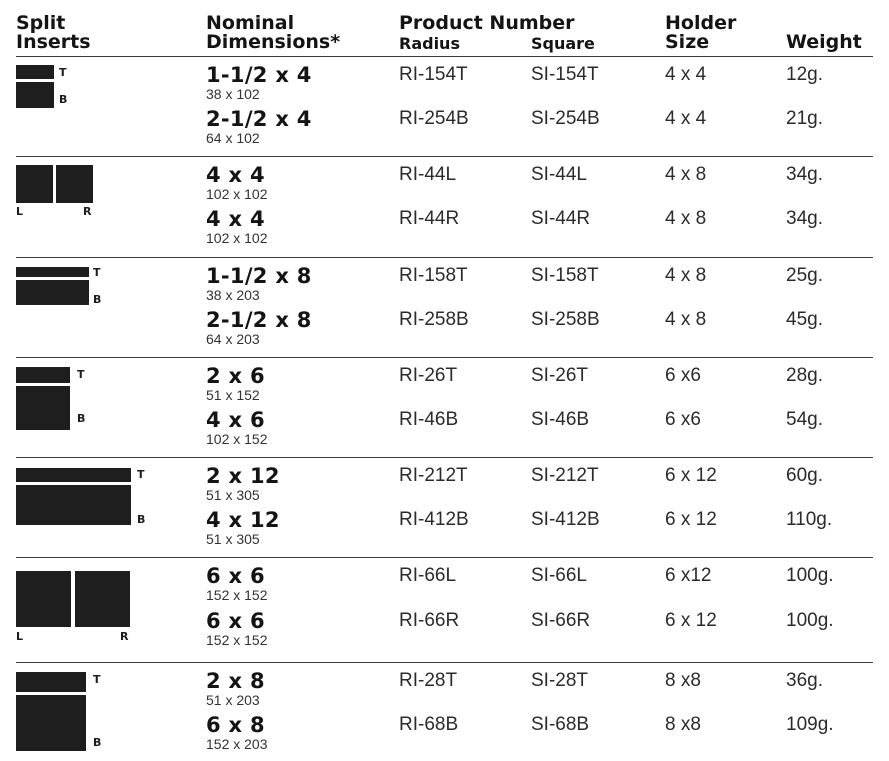  Describe the element at coordinates (243, 520) in the screenshot. I see `nominal-dimension: 4 x 12` at that location.